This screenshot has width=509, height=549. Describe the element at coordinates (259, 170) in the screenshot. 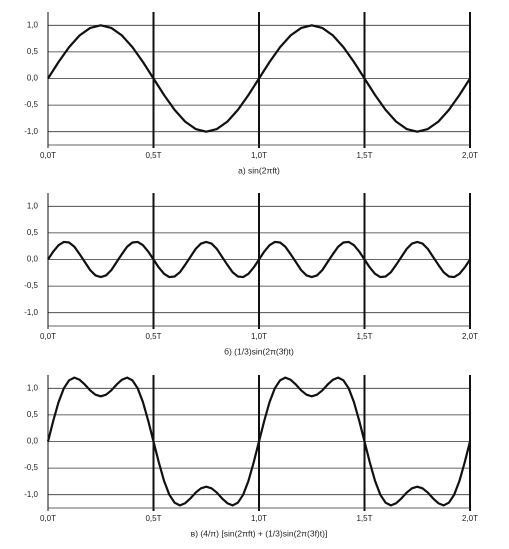

I see `caption: а) sin(2πft)` at that location.